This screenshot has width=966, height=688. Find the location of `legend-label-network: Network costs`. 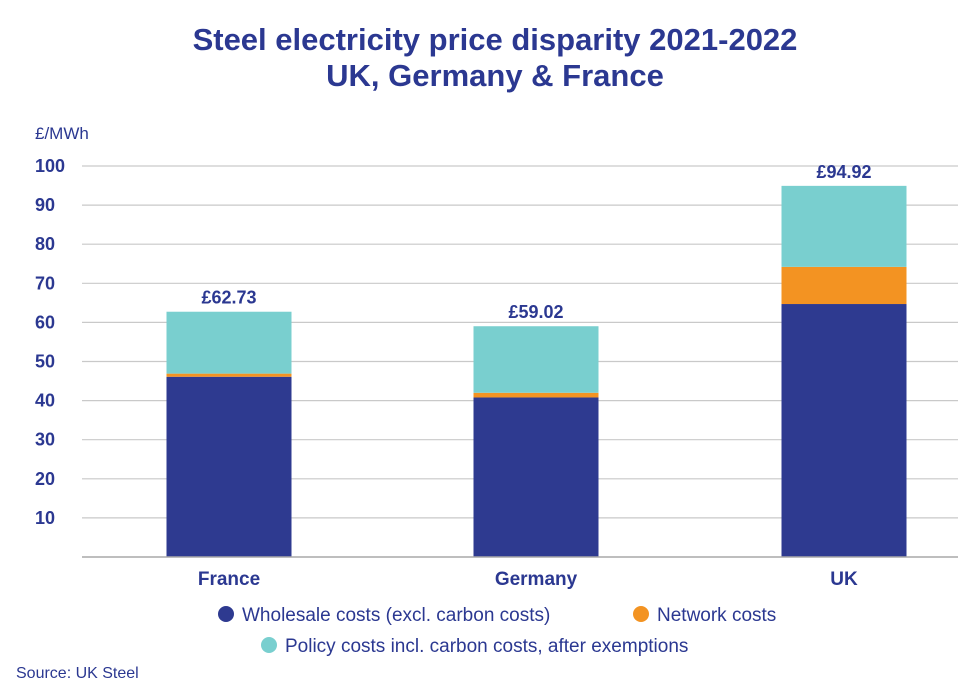

legend-label-network: Network costs is located at coordinates (716, 615).